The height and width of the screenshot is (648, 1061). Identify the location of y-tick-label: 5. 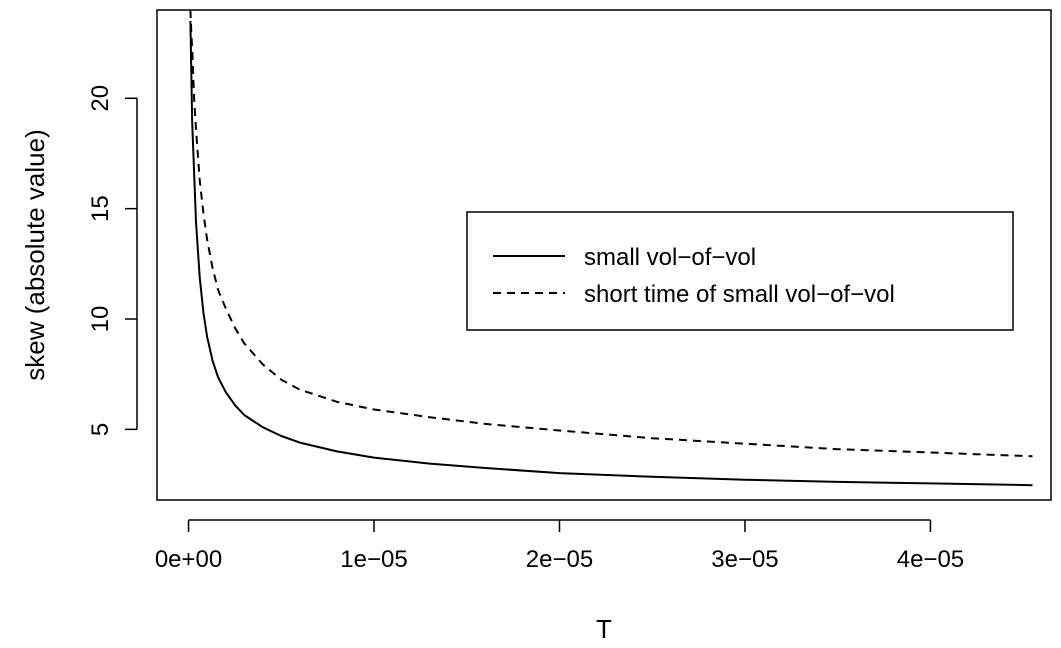
(100, 429).